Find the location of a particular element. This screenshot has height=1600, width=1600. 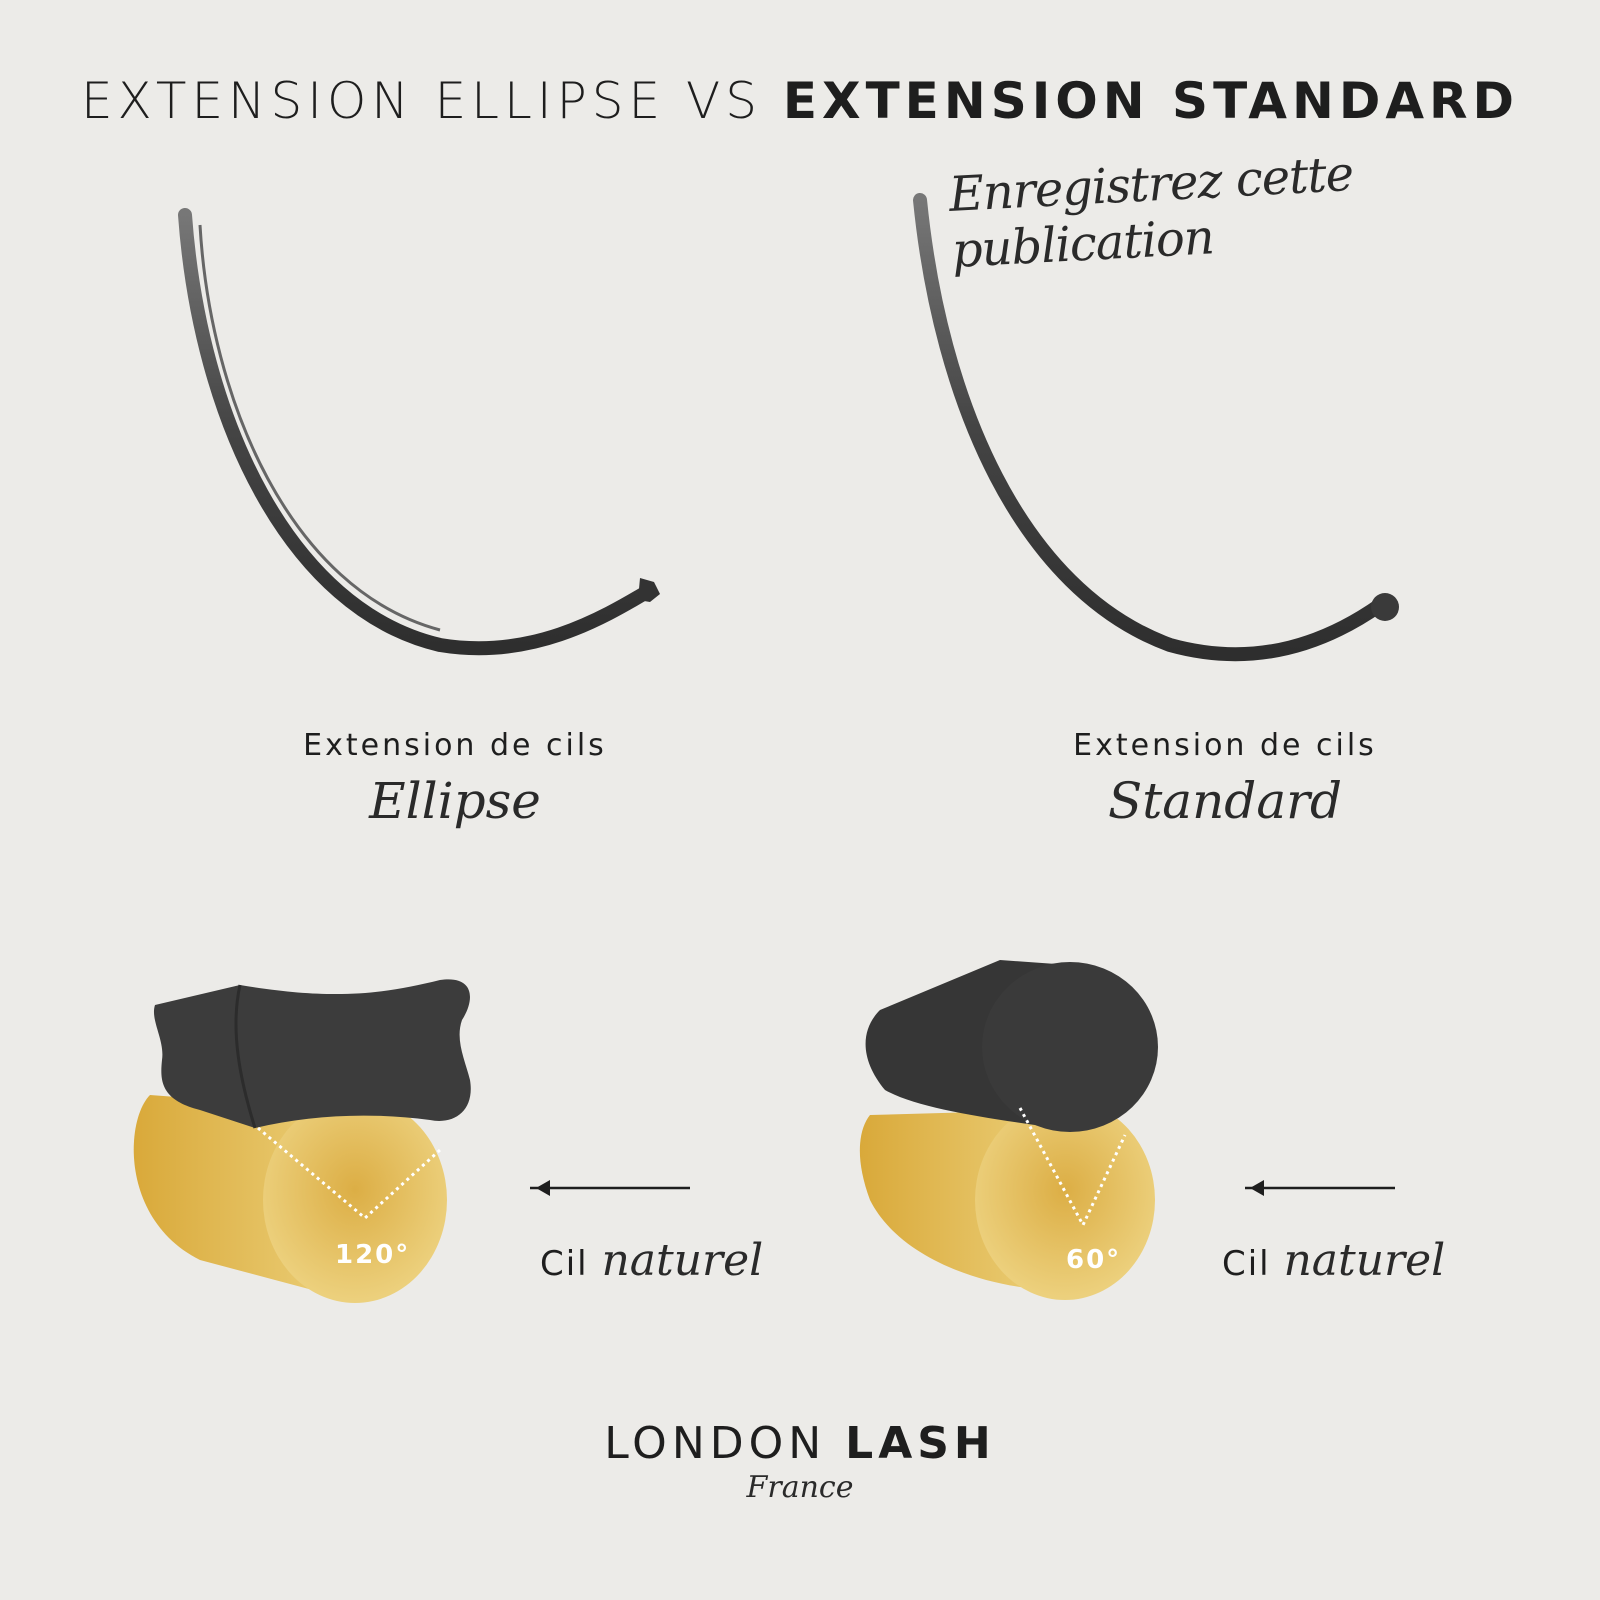

standard-lash-illustration is located at coordinates (1156, 427).